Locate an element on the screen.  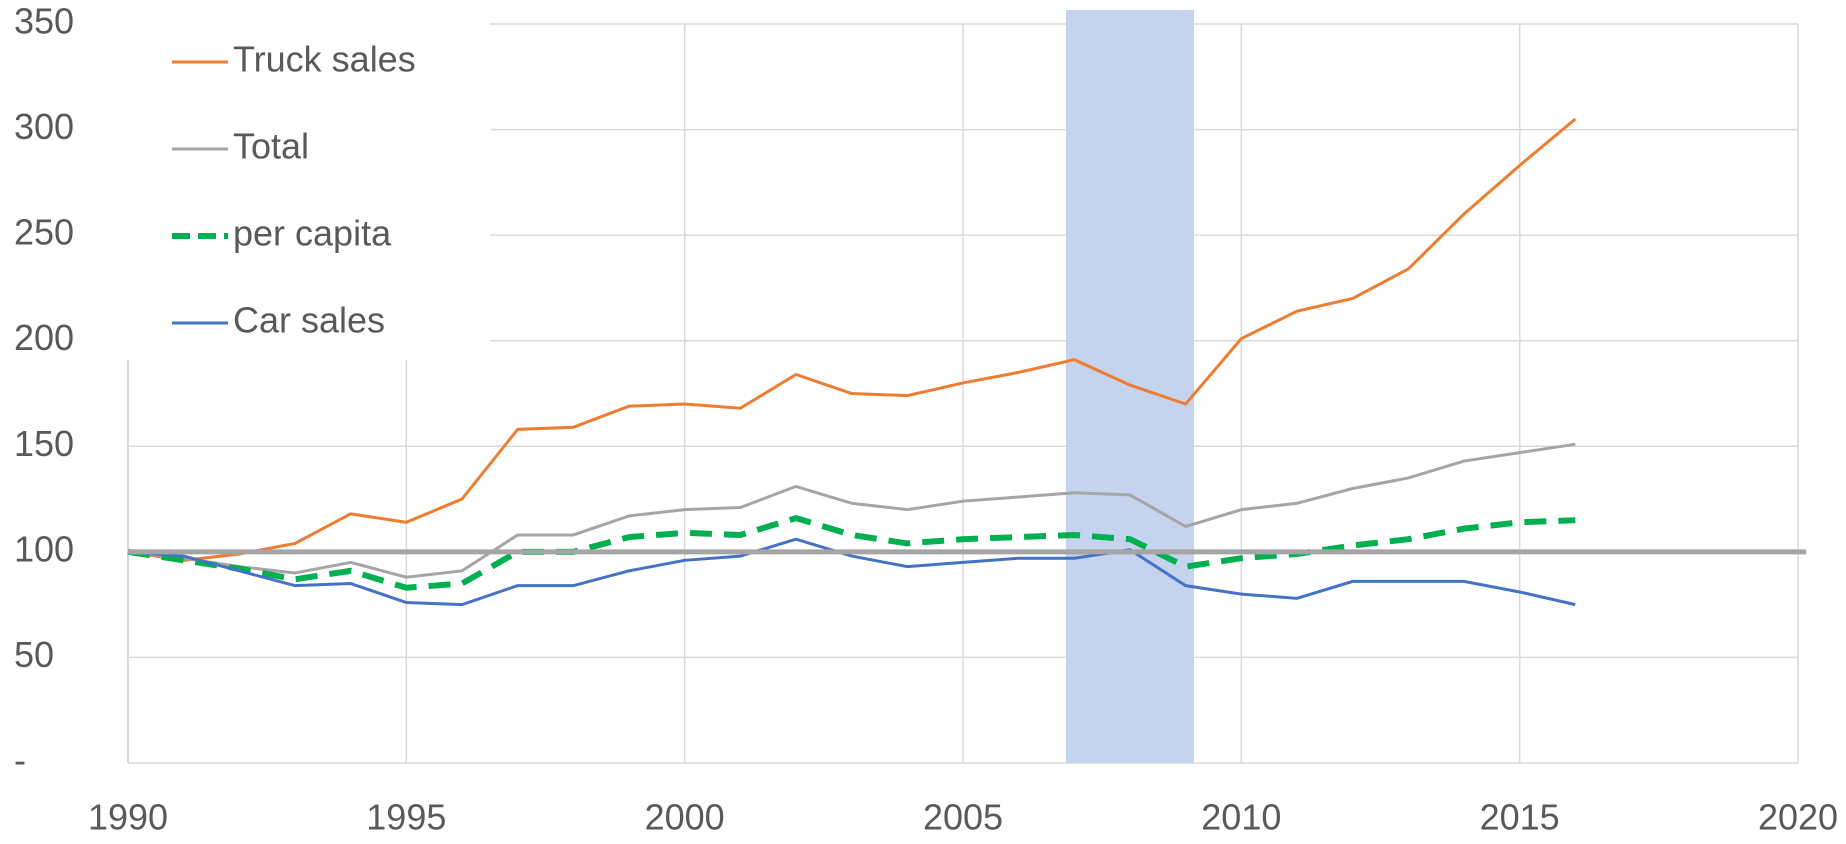
y-tick-label: 300 is located at coordinates (44, 126).